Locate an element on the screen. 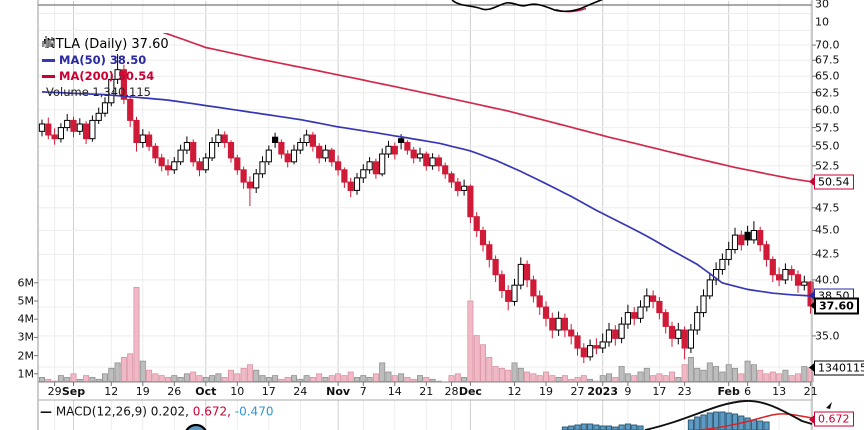 This screenshot has width=864, height=430. date-axis-label: Dec is located at coordinates (470, 391).